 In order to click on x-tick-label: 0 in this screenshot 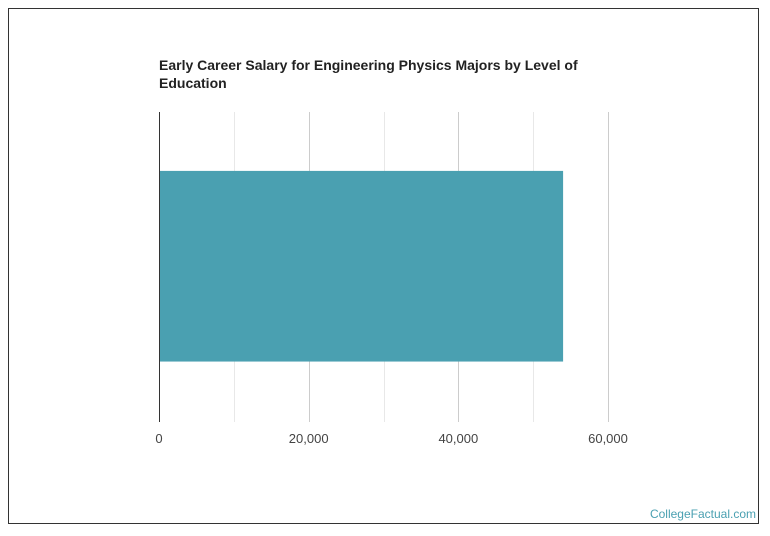, I will do `click(158, 438)`.